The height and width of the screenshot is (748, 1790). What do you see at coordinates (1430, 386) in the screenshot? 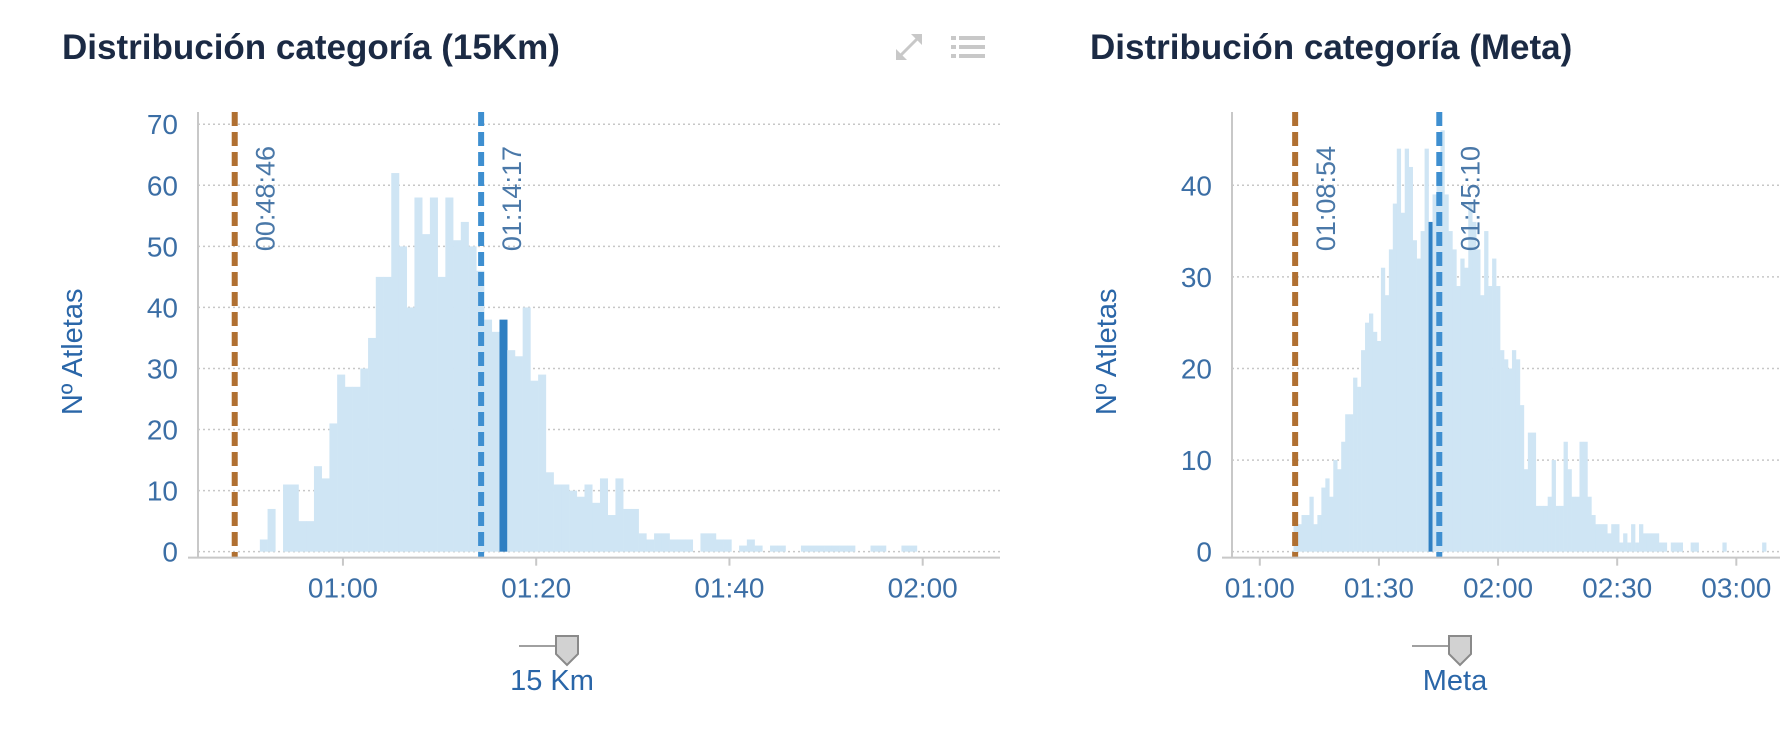
I see `bar-highlight` at bounding box center [1430, 386].